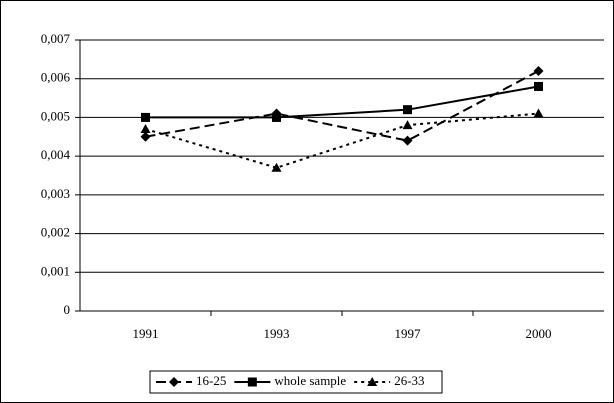 This screenshot has width=614, height=403. I want to click on y-tick-label: 0,006, so click(56, 77).